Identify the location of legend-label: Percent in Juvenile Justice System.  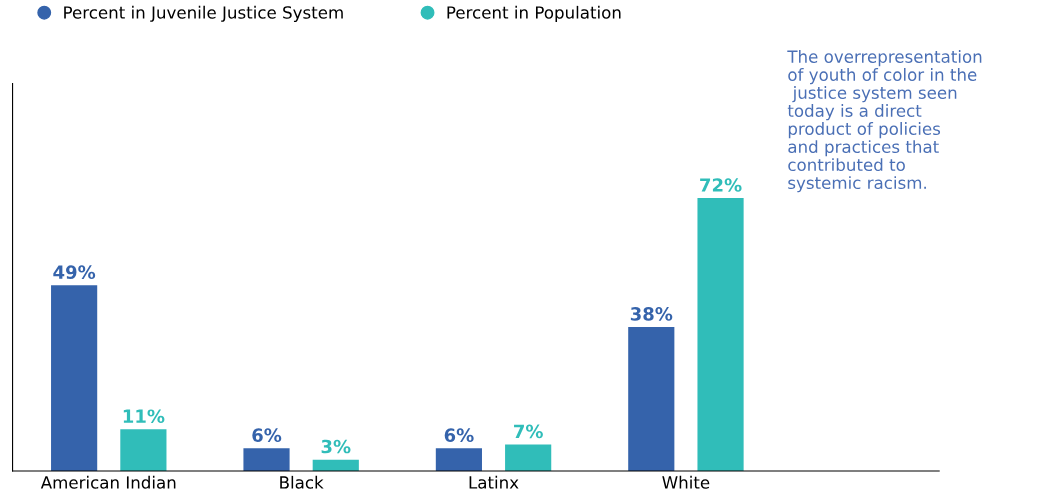
(203, 13).